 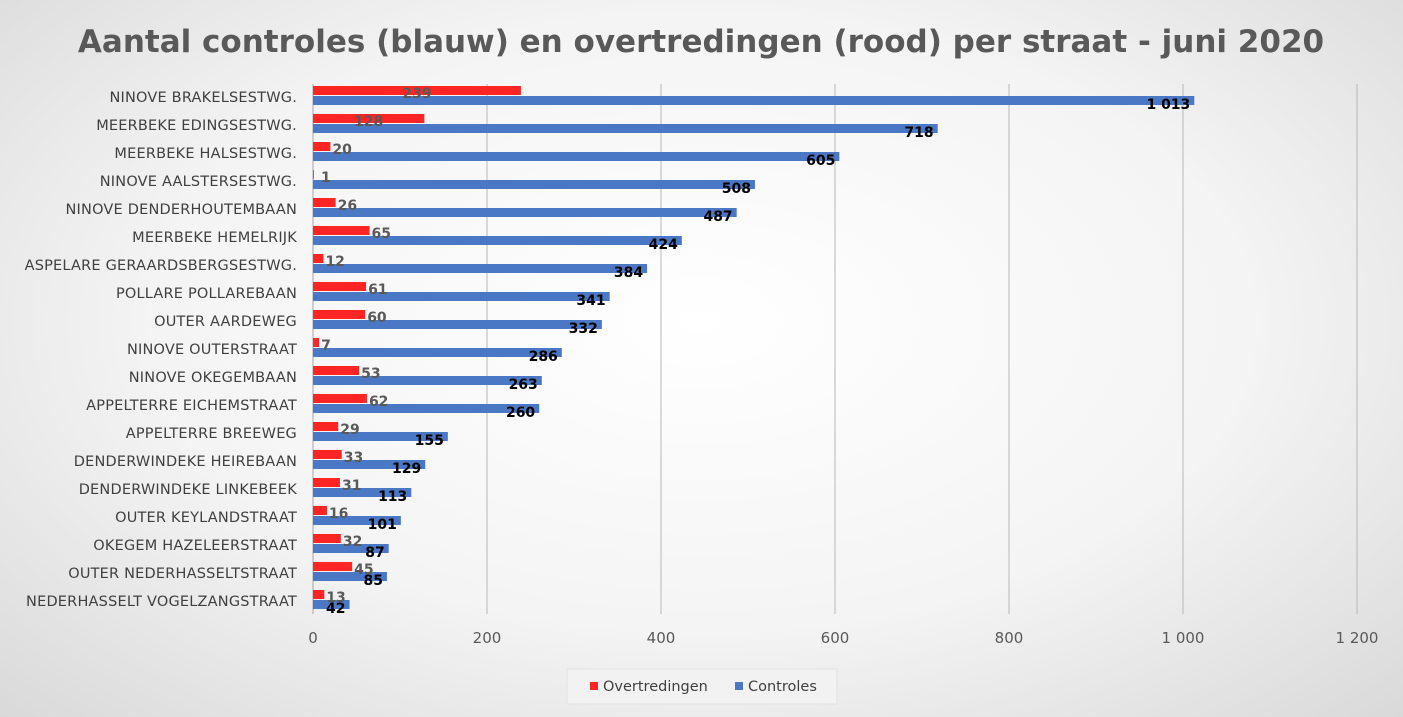 I want to click on x-tick-label: 1 200, so click(x=1357, y=638).